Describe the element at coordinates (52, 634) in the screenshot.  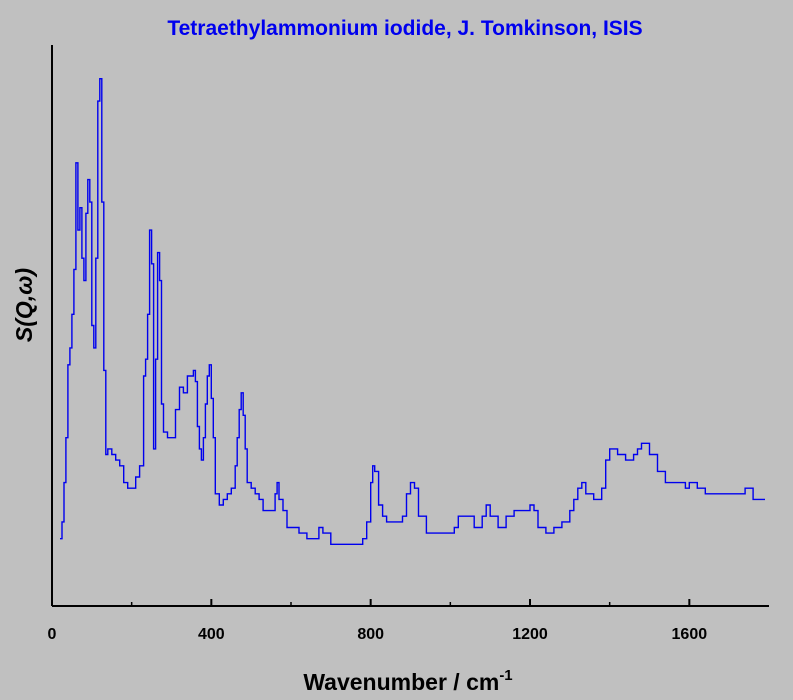
I see `x-tick-label: 0` at that location.